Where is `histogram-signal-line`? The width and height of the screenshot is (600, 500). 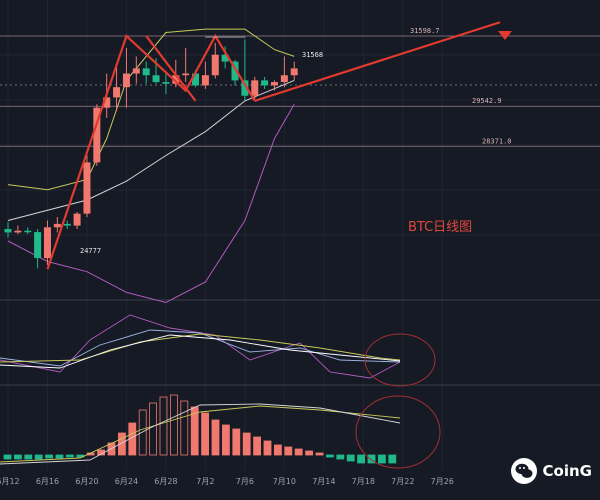 histogram-signal-line is located at coordinates (200, 434).